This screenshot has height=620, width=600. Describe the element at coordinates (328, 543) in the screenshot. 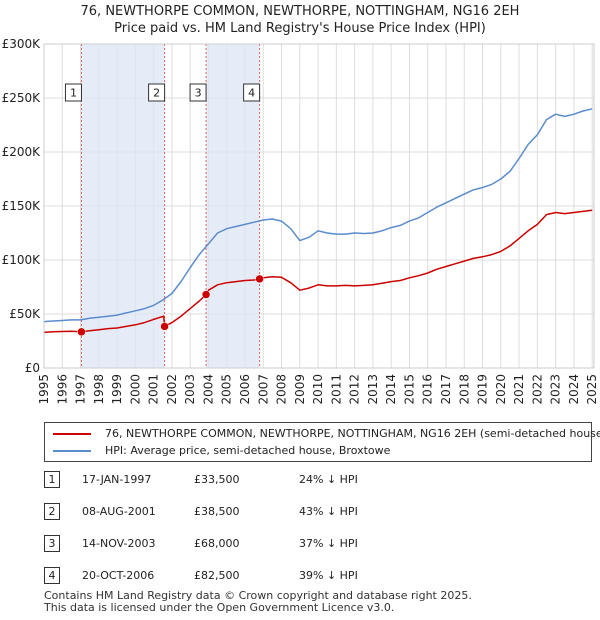

I see `sale-hpi-diff: 37% ↓ HPI` at that location.